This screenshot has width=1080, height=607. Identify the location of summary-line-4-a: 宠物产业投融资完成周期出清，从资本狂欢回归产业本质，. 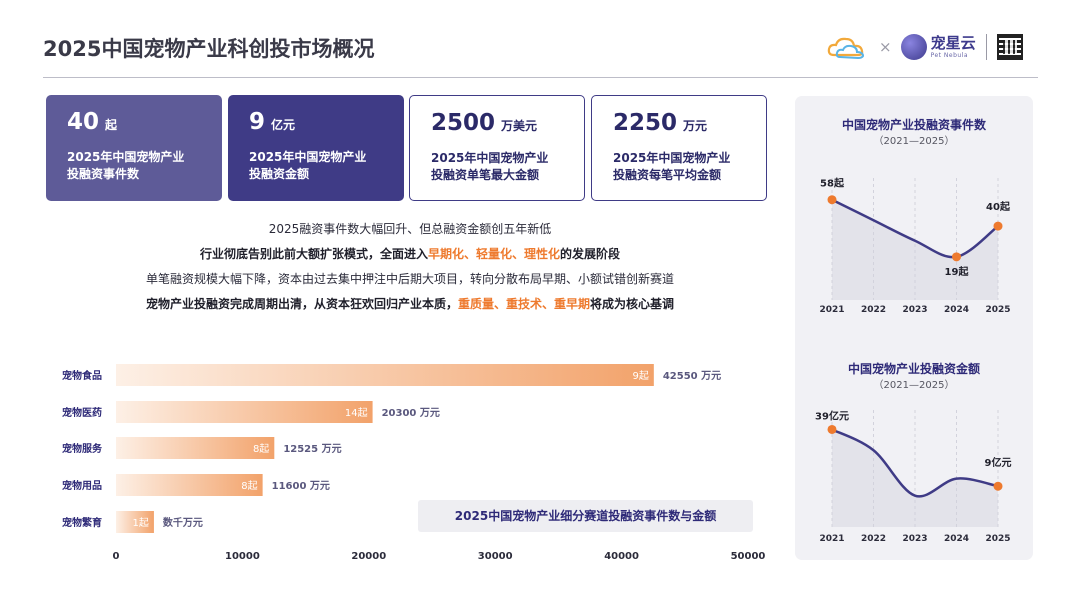
(301, 304).